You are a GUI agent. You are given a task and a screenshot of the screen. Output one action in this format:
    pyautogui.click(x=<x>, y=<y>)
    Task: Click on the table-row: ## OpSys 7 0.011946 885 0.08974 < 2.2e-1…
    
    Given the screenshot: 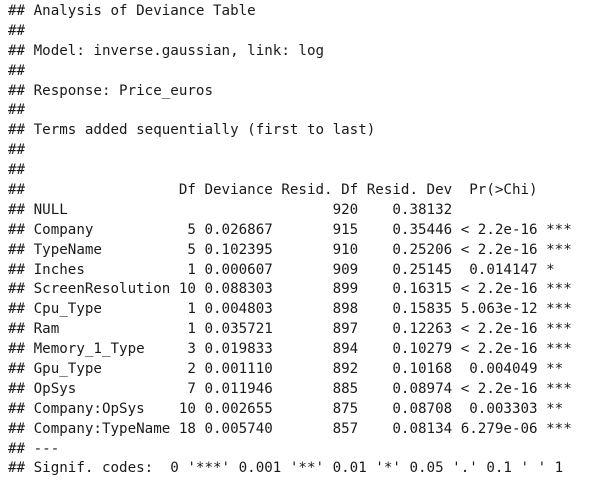 What is the action you would take?
    pyautogui.click(x=290, y=388)
    